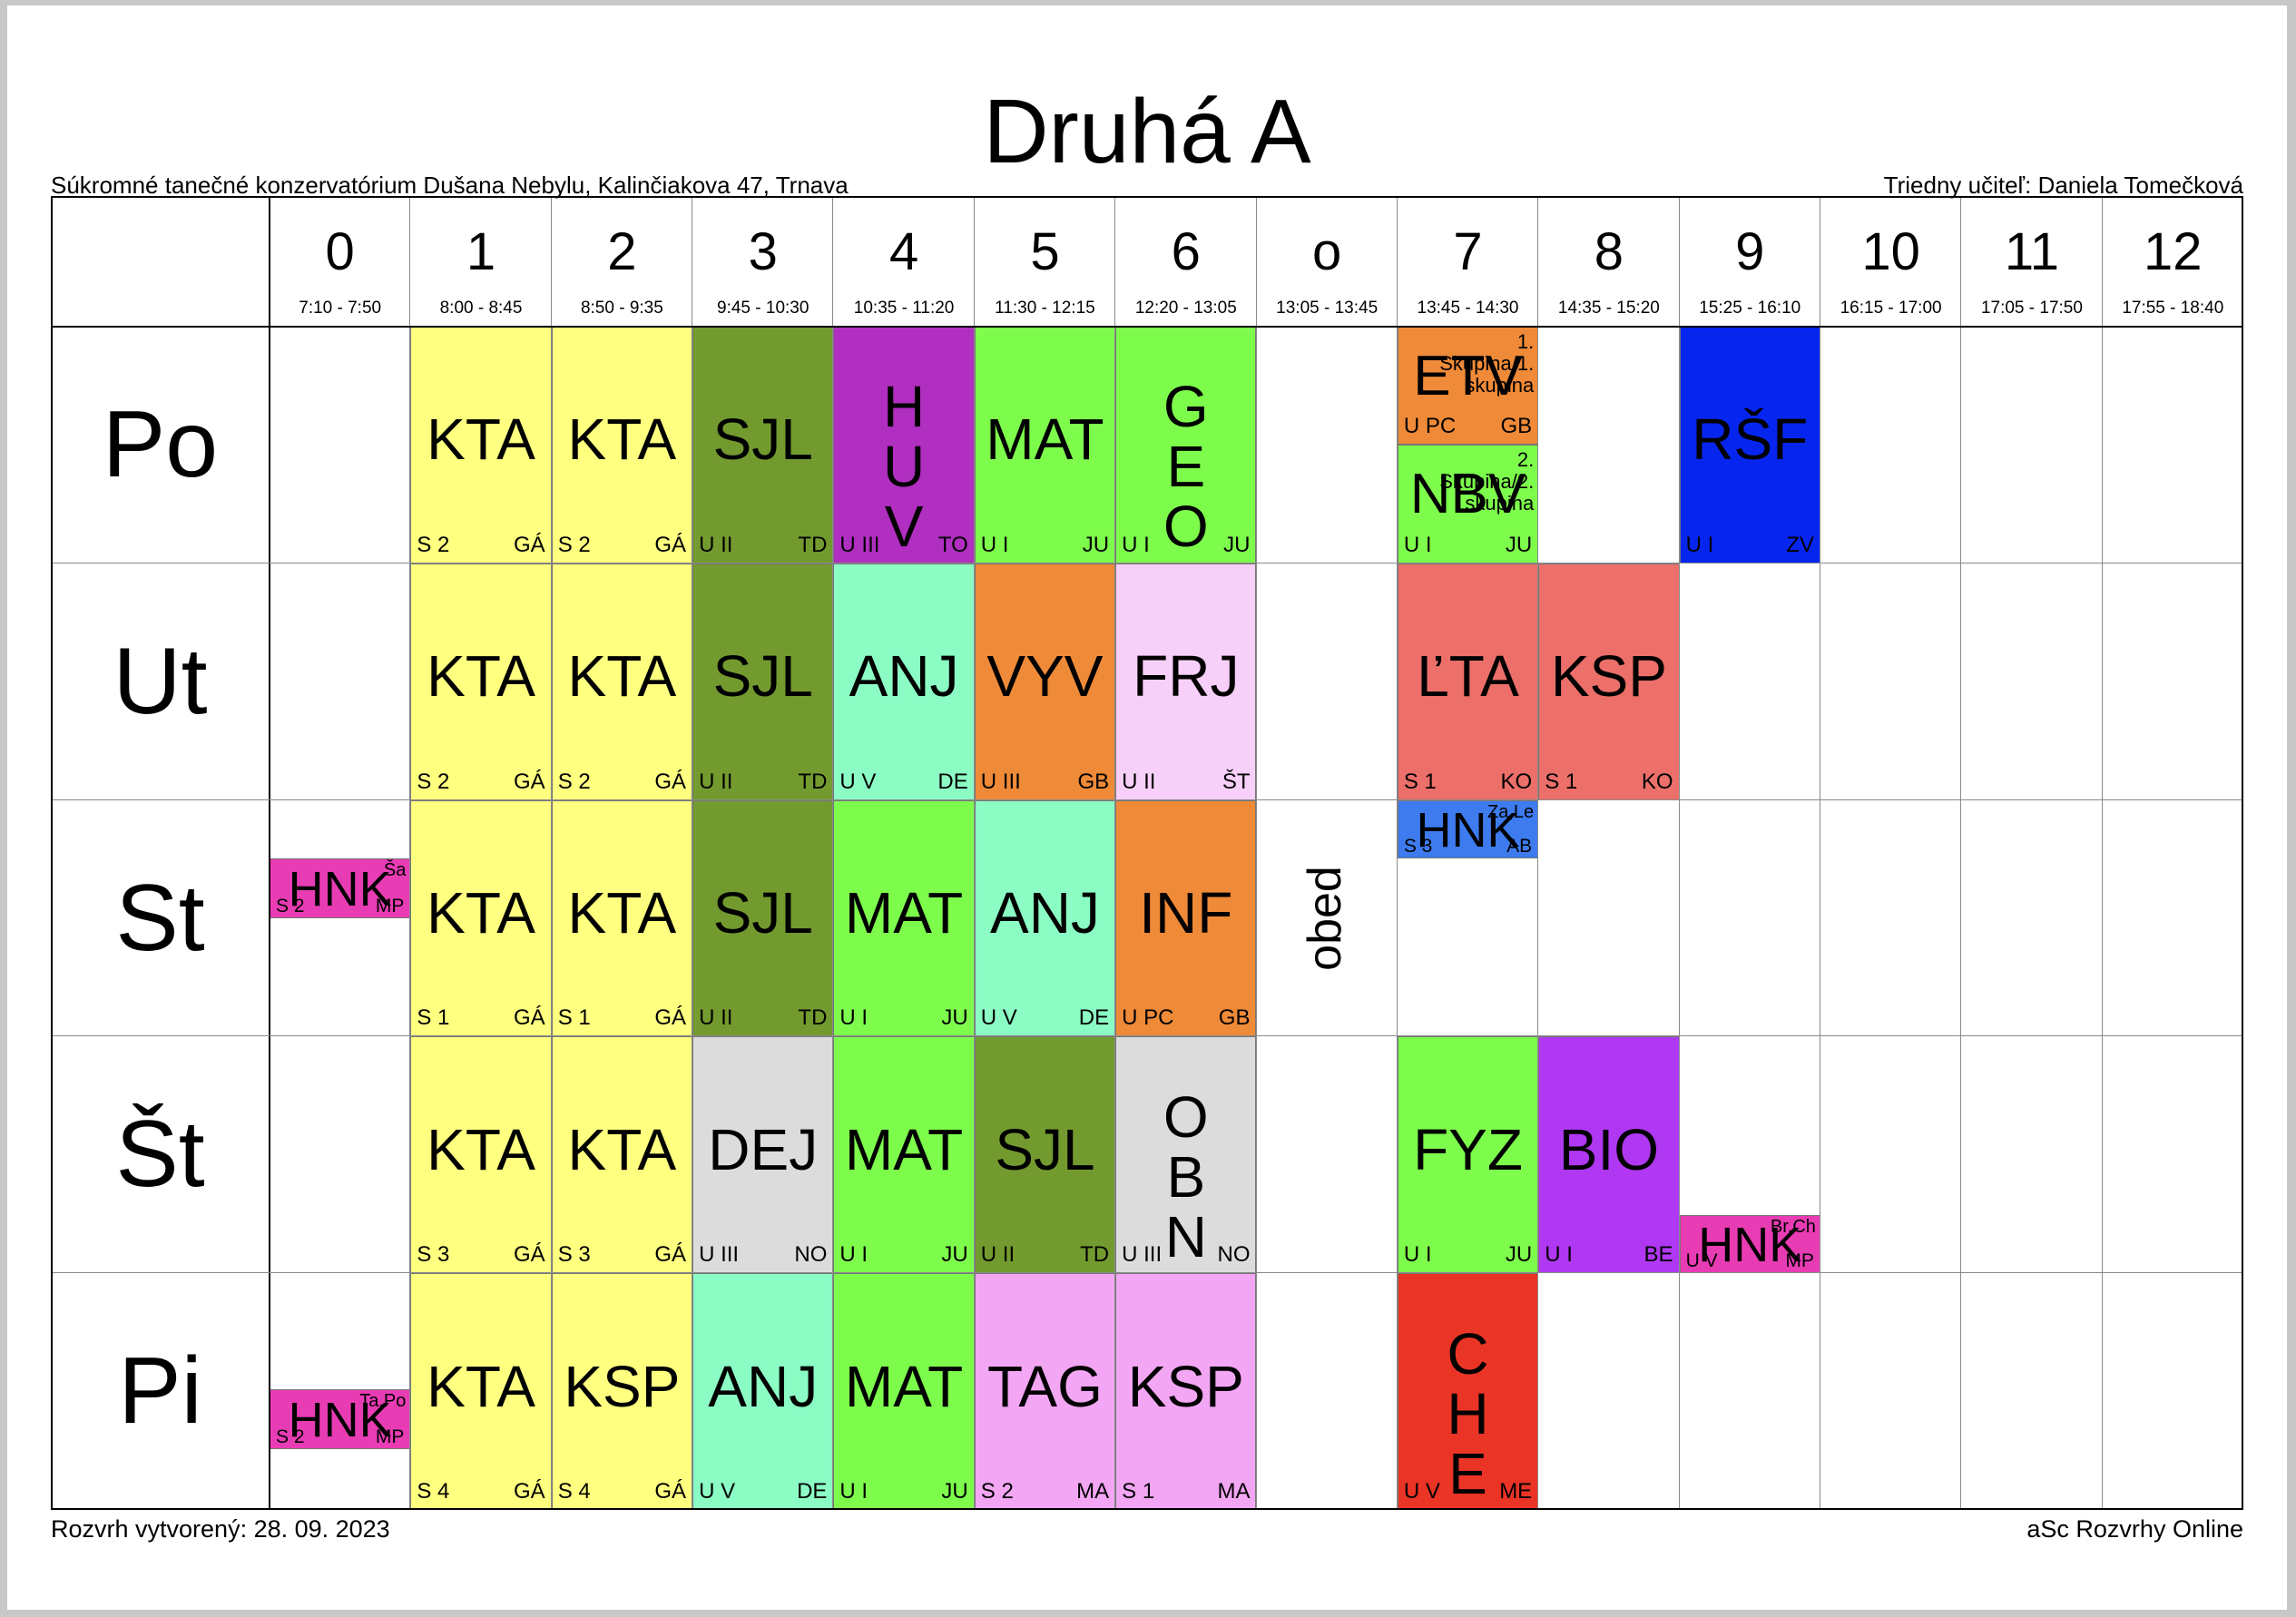 Image resolution: width=2296 pixels, height=1617 pixels. Describe the element at coordinates (160, 1155) in the screenshot. I see `day-label: Št` at that location.